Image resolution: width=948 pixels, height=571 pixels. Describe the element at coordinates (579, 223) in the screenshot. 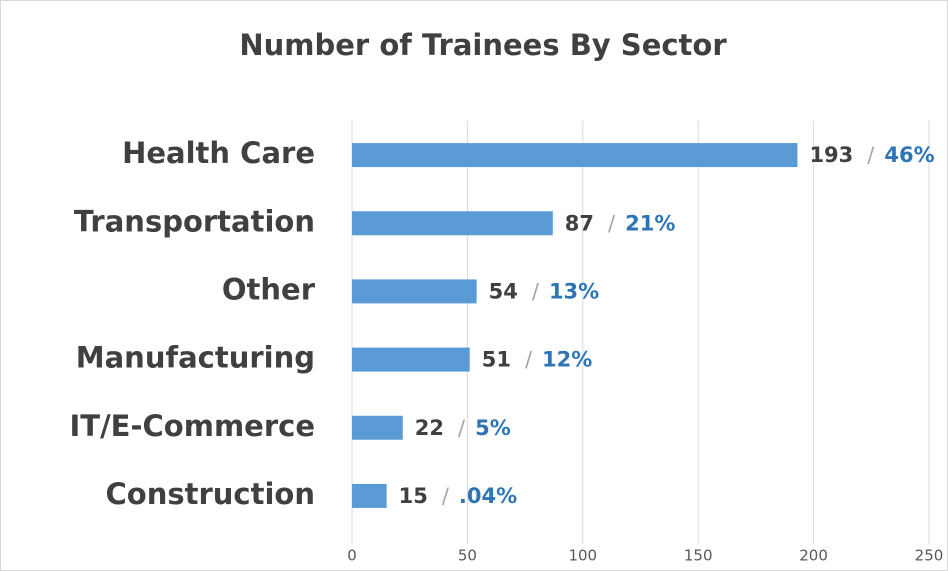

I see `value-label: 87` at that location.